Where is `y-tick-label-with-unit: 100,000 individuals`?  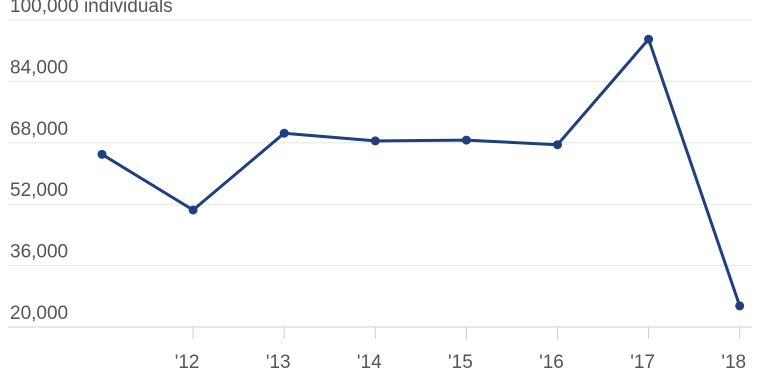 y-tick-label-with-unit: 100,000 individuals is located at coordinates (91, 8).